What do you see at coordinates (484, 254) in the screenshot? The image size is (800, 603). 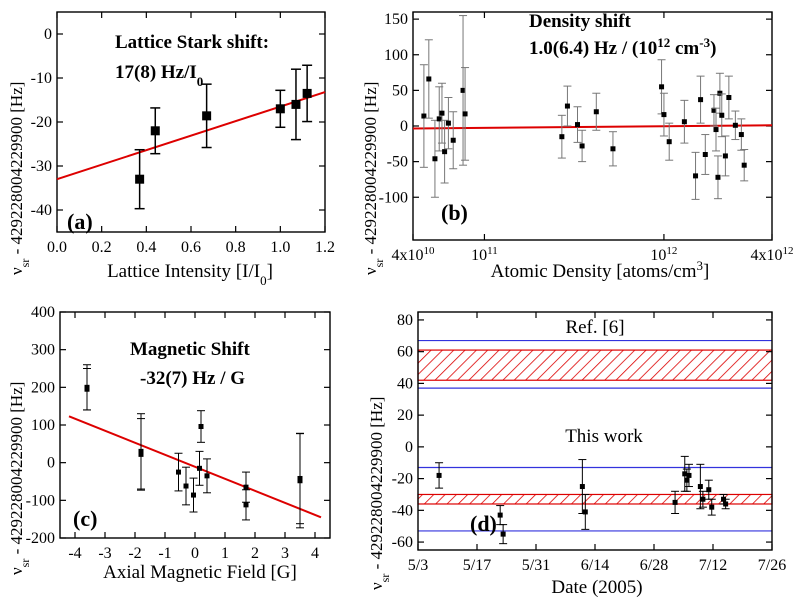 I see `x-tick-label: 1011` at bounding box center [484, 254].